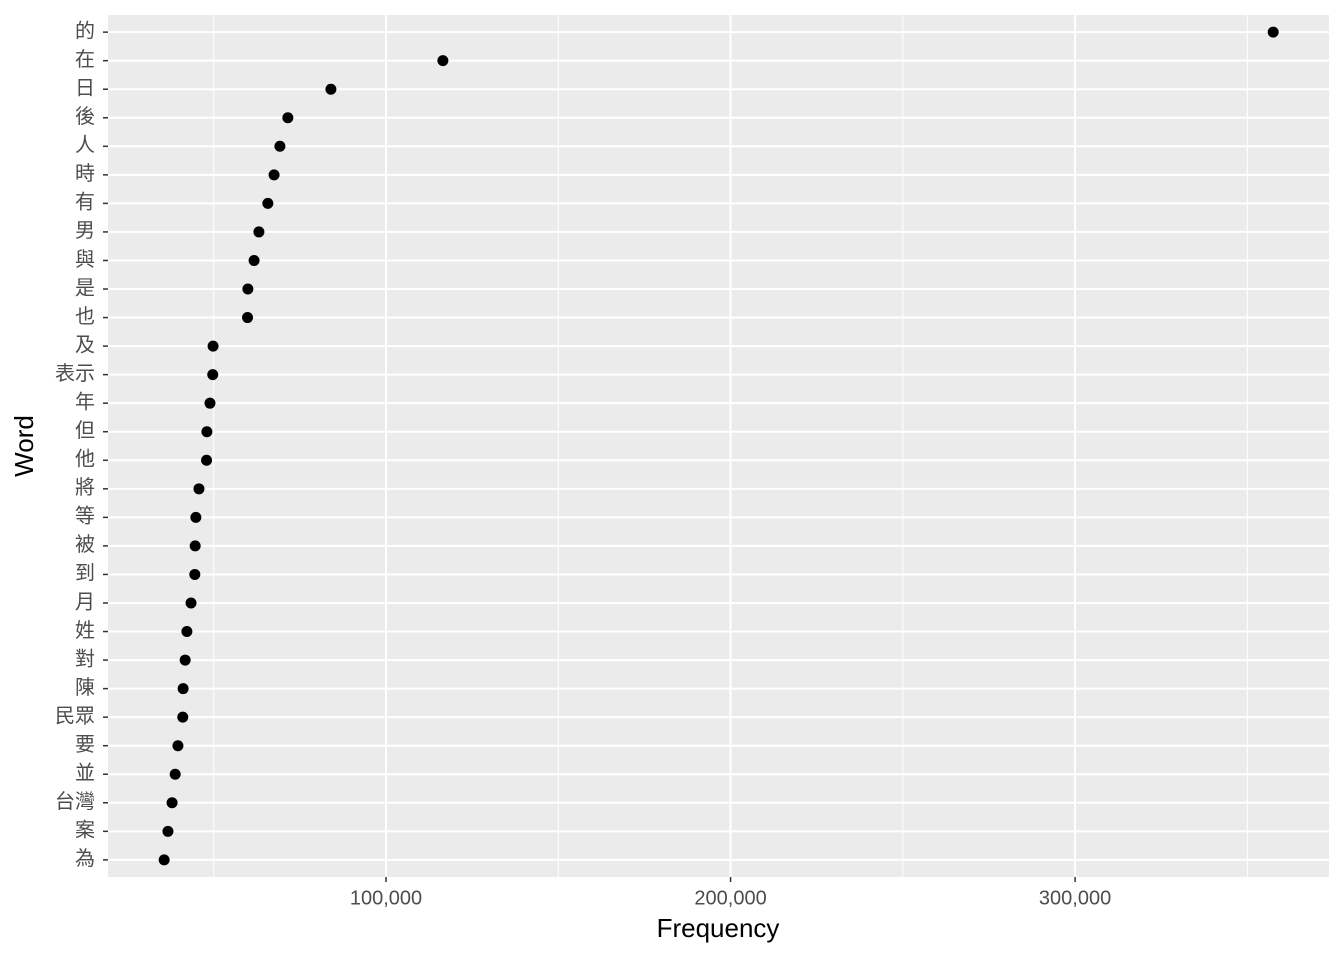  What do you see at coordinates (85, 745) in the screenshot?
I see `y-tick-label: 要` at bounding box center [85, 745].